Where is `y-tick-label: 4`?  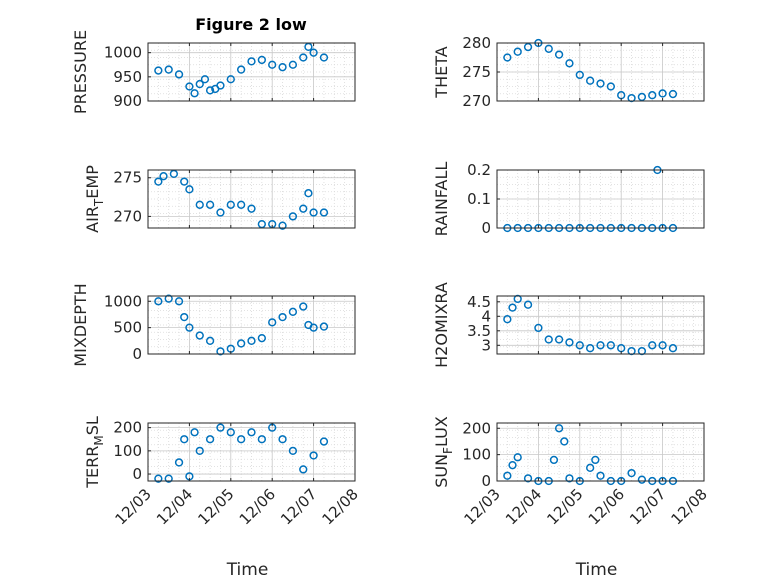
y-tick-label: 4 is located at coordinates (486, 316).